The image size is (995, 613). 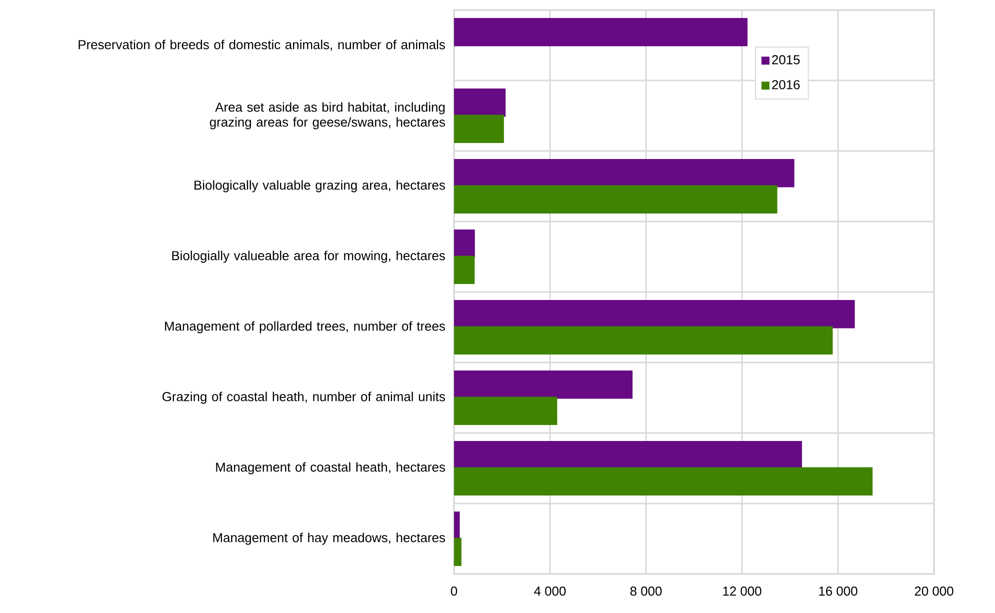 I want to click on legend-label: 2016, so click(x=786, y=85).